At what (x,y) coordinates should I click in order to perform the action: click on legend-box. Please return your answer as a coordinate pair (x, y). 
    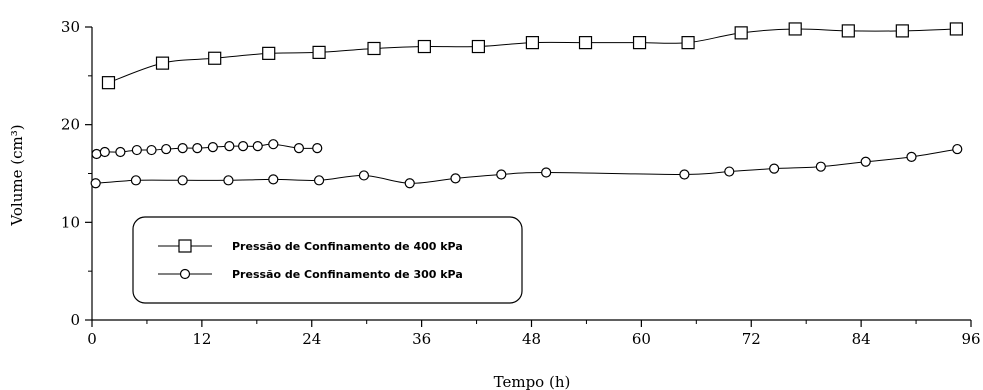
    Looking at the image, I should click on (327, 260).